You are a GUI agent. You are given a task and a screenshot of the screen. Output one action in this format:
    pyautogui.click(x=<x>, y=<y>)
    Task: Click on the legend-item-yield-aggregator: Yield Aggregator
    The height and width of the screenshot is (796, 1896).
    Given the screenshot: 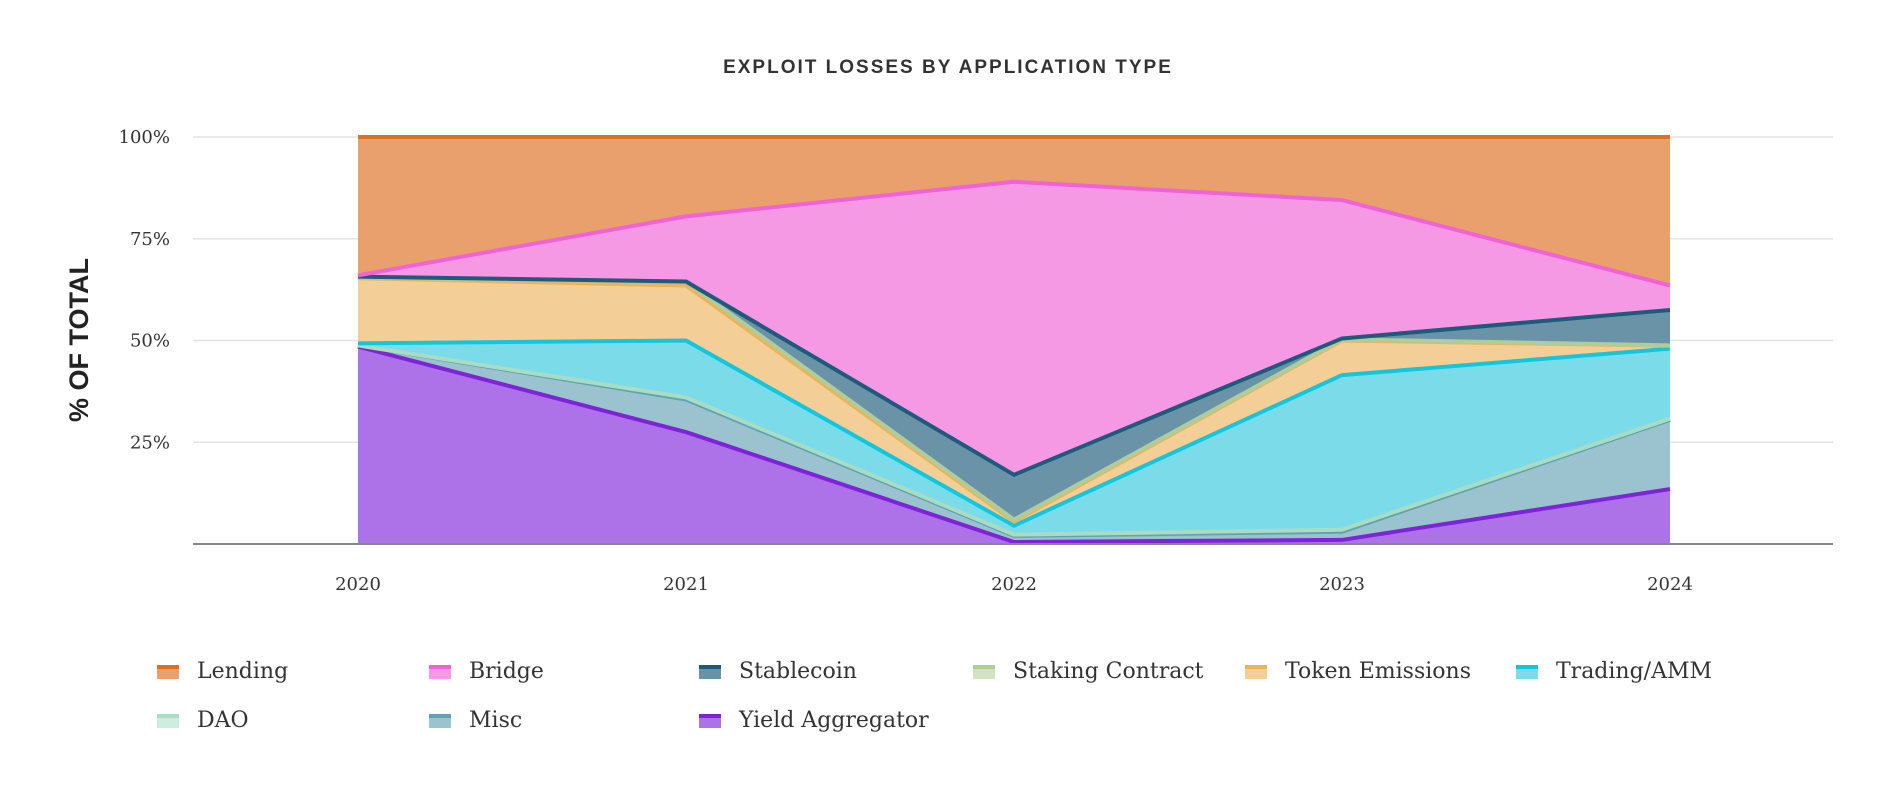 What is the action you would take?
    pyautogui.click(x=814, y=720)
    